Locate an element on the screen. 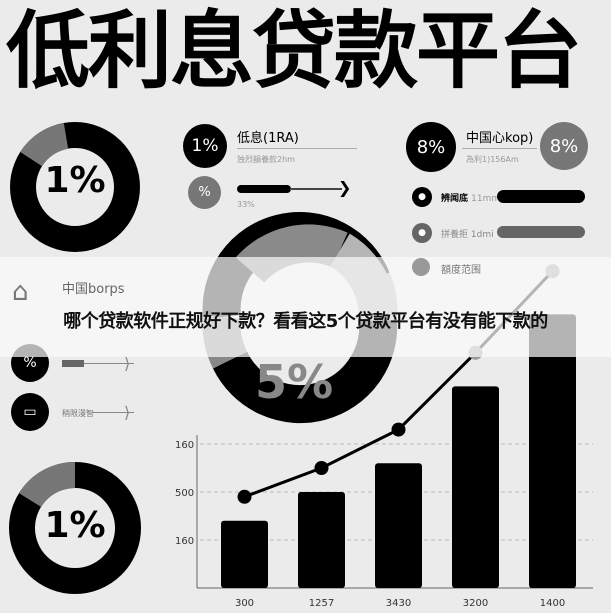 The image size is (611, 613). top-donut-label: 1% is located at coordinates (75, 180).